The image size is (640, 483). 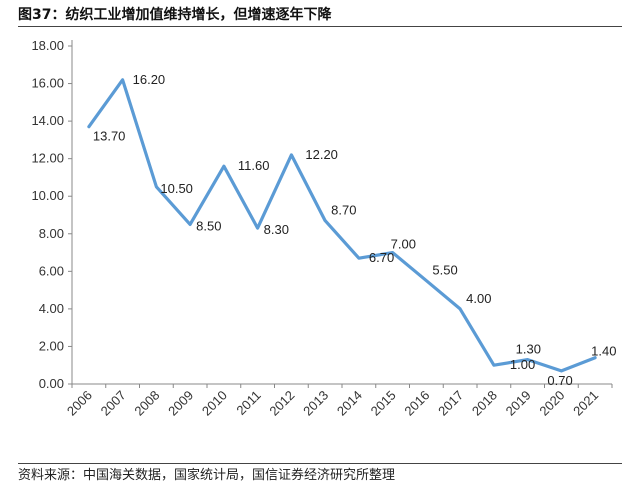 I want to click on data-label: 1.30, so click(x=528, y=349).